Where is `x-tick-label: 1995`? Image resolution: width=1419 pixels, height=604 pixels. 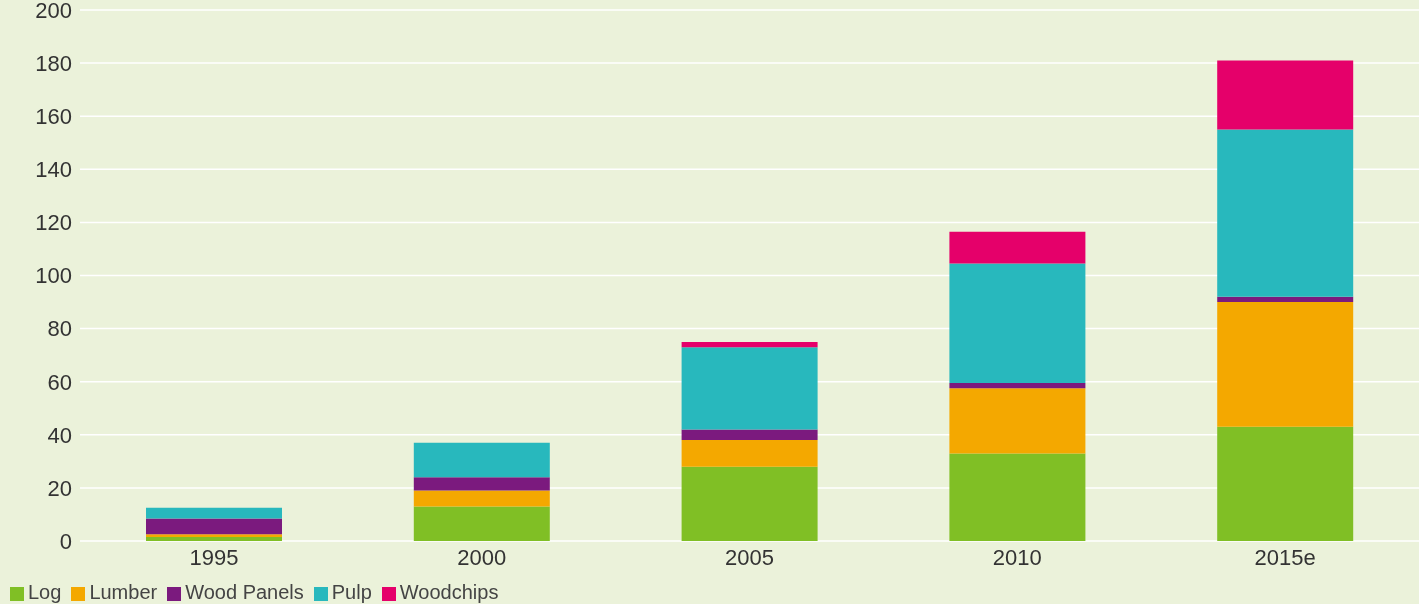
x-tick-label: 1995 is located at coordinates (214, 557).